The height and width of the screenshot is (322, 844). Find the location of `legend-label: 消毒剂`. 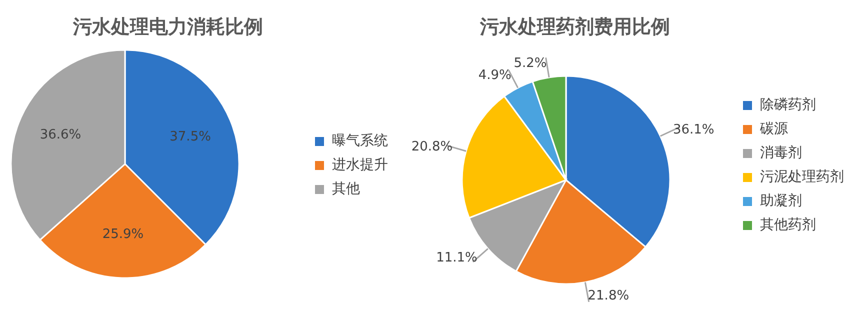

legend-label: 消毒剂 is located at coordinates (781, 153).